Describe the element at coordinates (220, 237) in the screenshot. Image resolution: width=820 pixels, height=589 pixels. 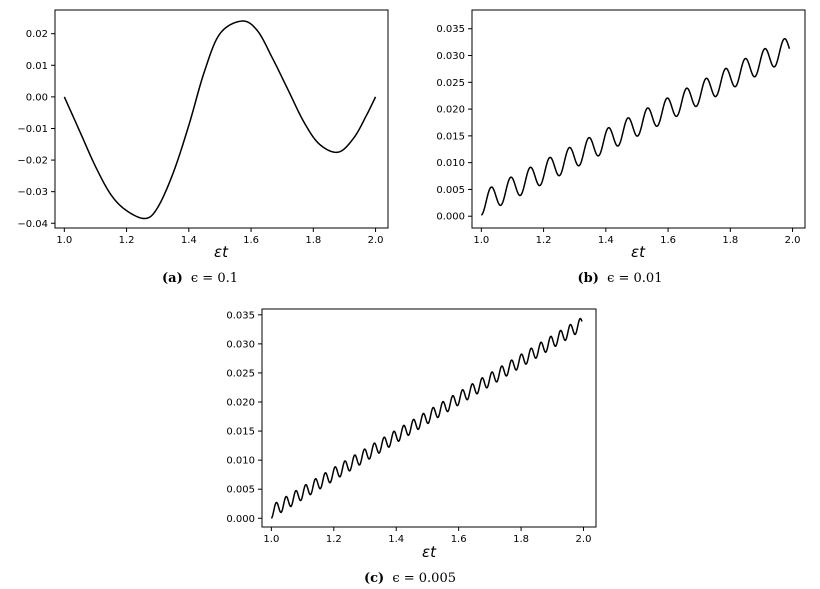
I see `x-axis-a: 1.0 1.2 1.4 1.6 1.8 2.0` at that location.